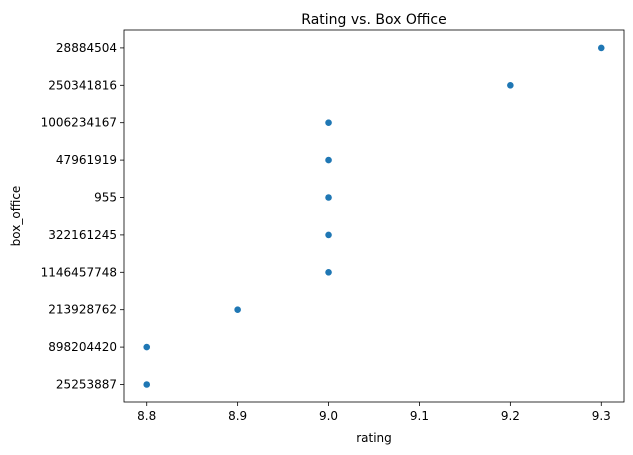 The image size is (633, 455). Describe the element at coordinates (601, 416) in the screenshot. I see `x-tick-label: 9.3` at that location.